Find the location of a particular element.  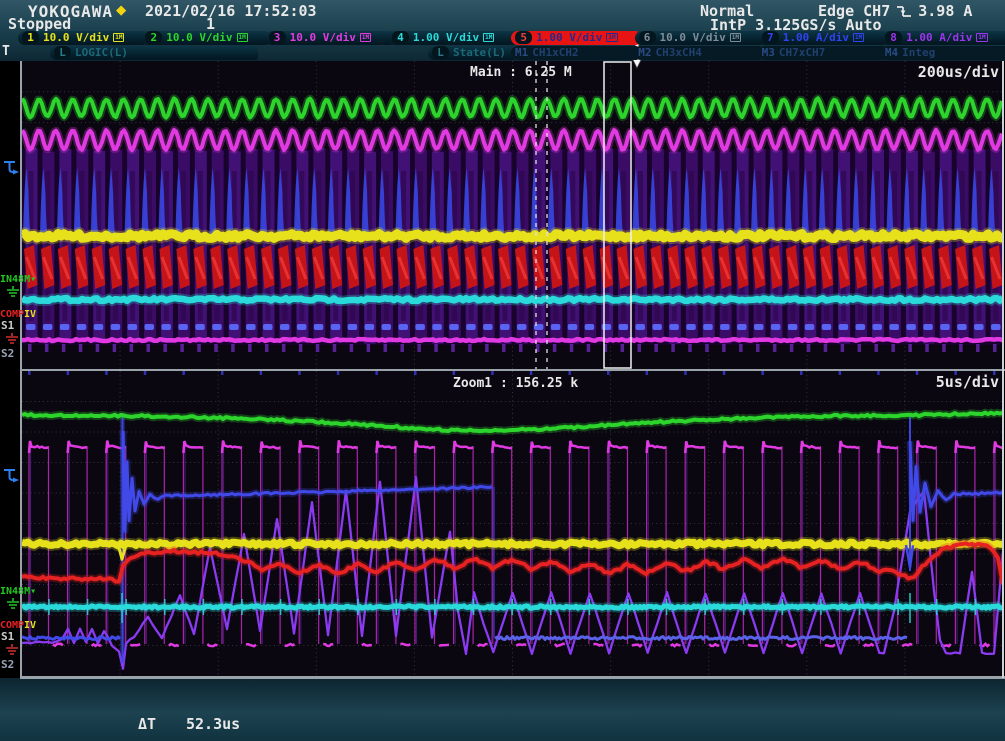

channel-tab-5: 5 1.00 V/div 1M is located at coordinates (575, 37).